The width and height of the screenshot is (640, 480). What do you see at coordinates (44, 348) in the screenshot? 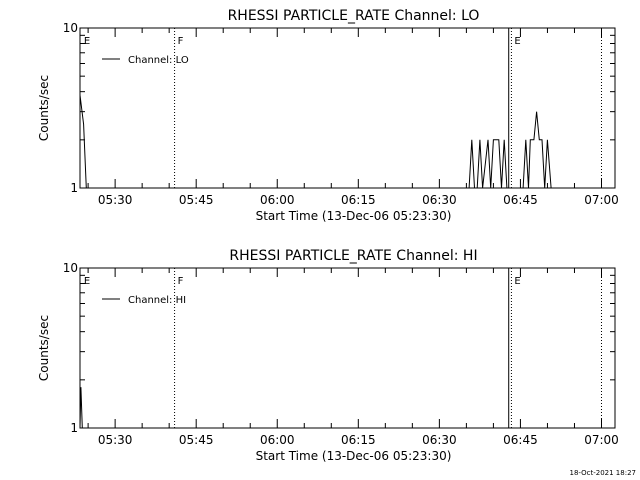
I see `chart2-y-axis-label: Counts/sec` at bounding box center [44, 348].